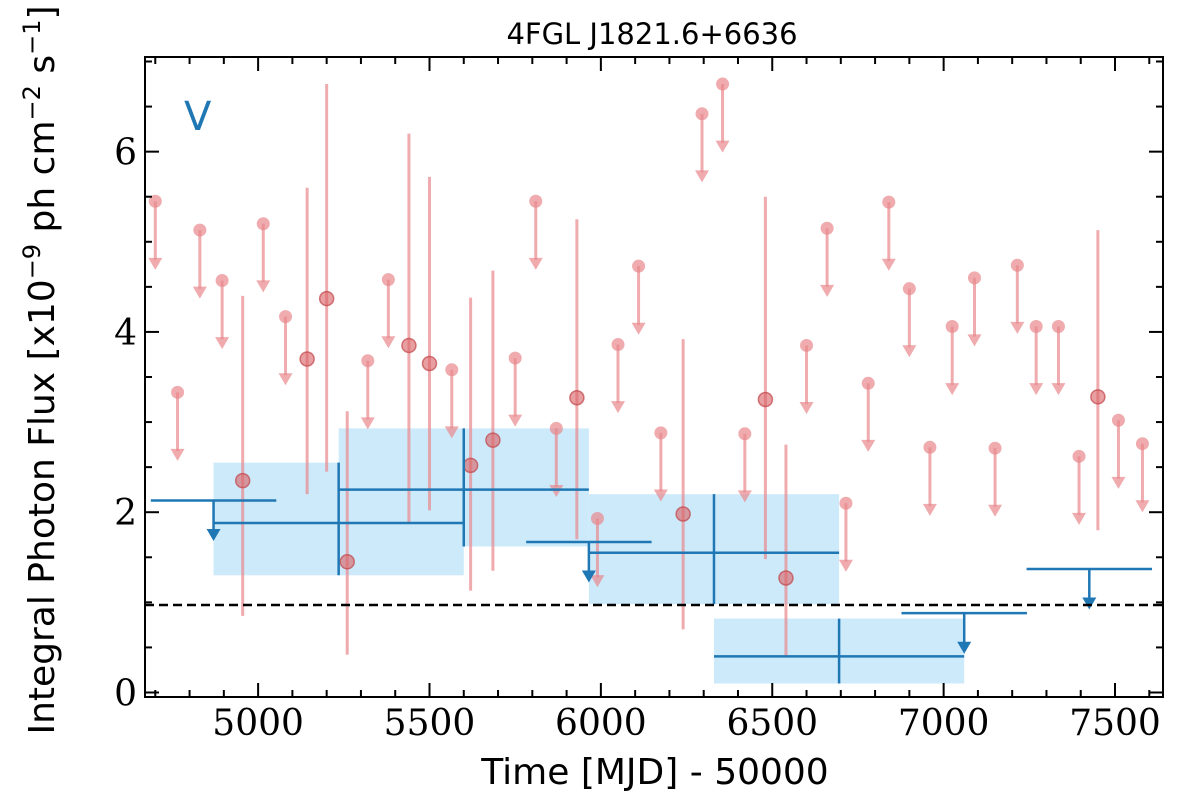  What do you see at coordinates (654, 772) in the screenshot?
I see `x-axis-label: Time [MJD] - 50000` at bounding box center [654, 772].